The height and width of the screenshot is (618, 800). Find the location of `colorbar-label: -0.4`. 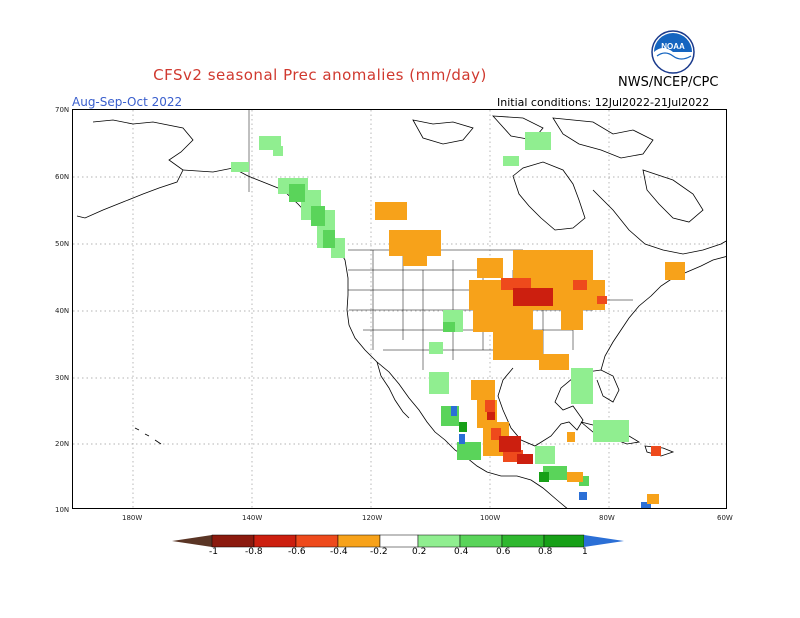

colorbar-label: -0.4 is located at coordinates (339, 552).